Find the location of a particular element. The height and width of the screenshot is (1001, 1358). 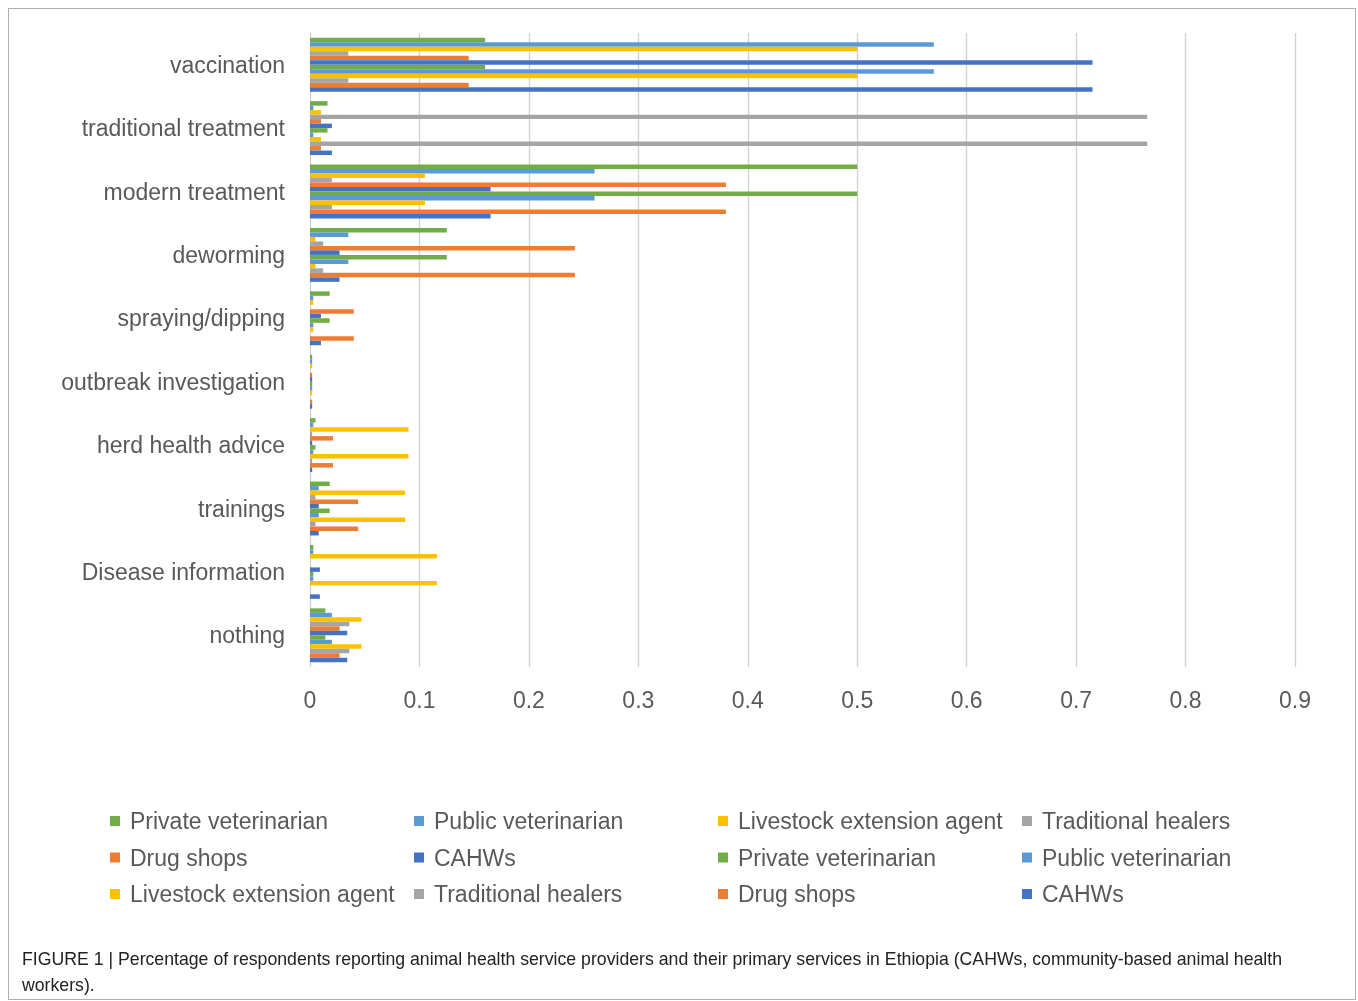

y-tick-label: spraying/dipping is located at coordinates (201, 318).